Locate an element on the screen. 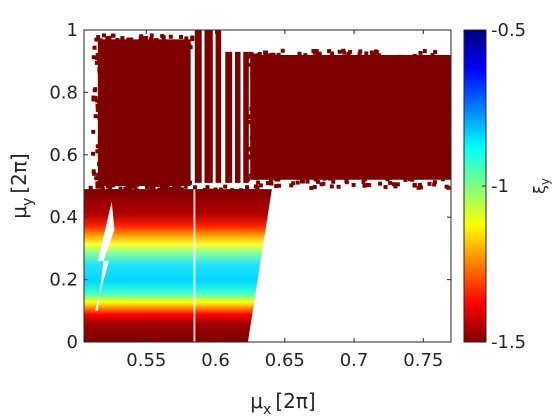 The height and width of the screenshot is (420, 560). x-tick-label: 0.7 is located at coordinates (354, 360).